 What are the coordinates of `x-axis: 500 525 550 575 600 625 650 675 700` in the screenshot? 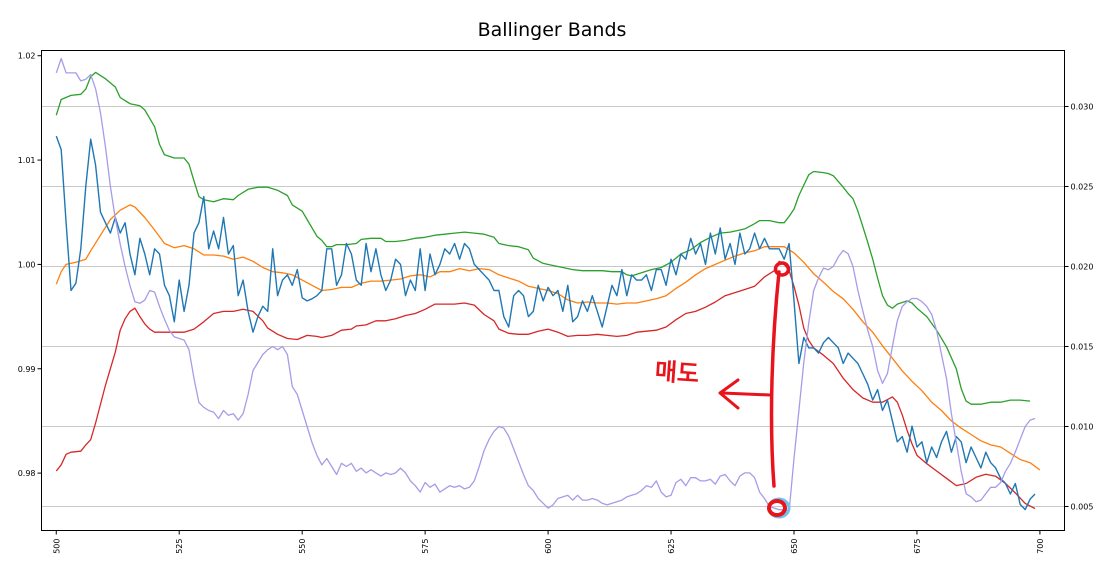 It's located at (548, 542).